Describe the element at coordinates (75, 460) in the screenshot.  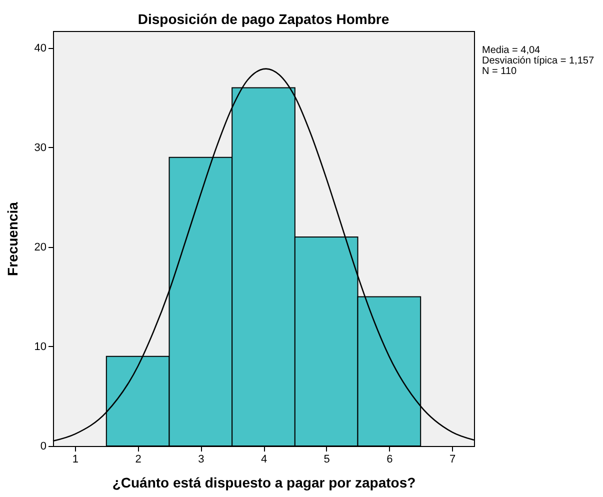
I see `x-tick-label: 1` at that location.